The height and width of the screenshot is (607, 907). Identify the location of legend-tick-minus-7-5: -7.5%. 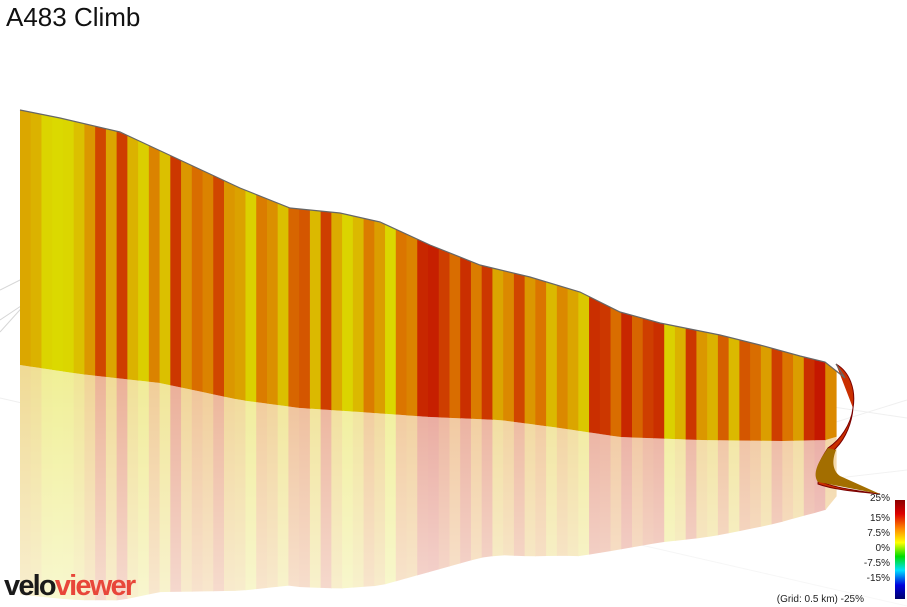
(876, 563).